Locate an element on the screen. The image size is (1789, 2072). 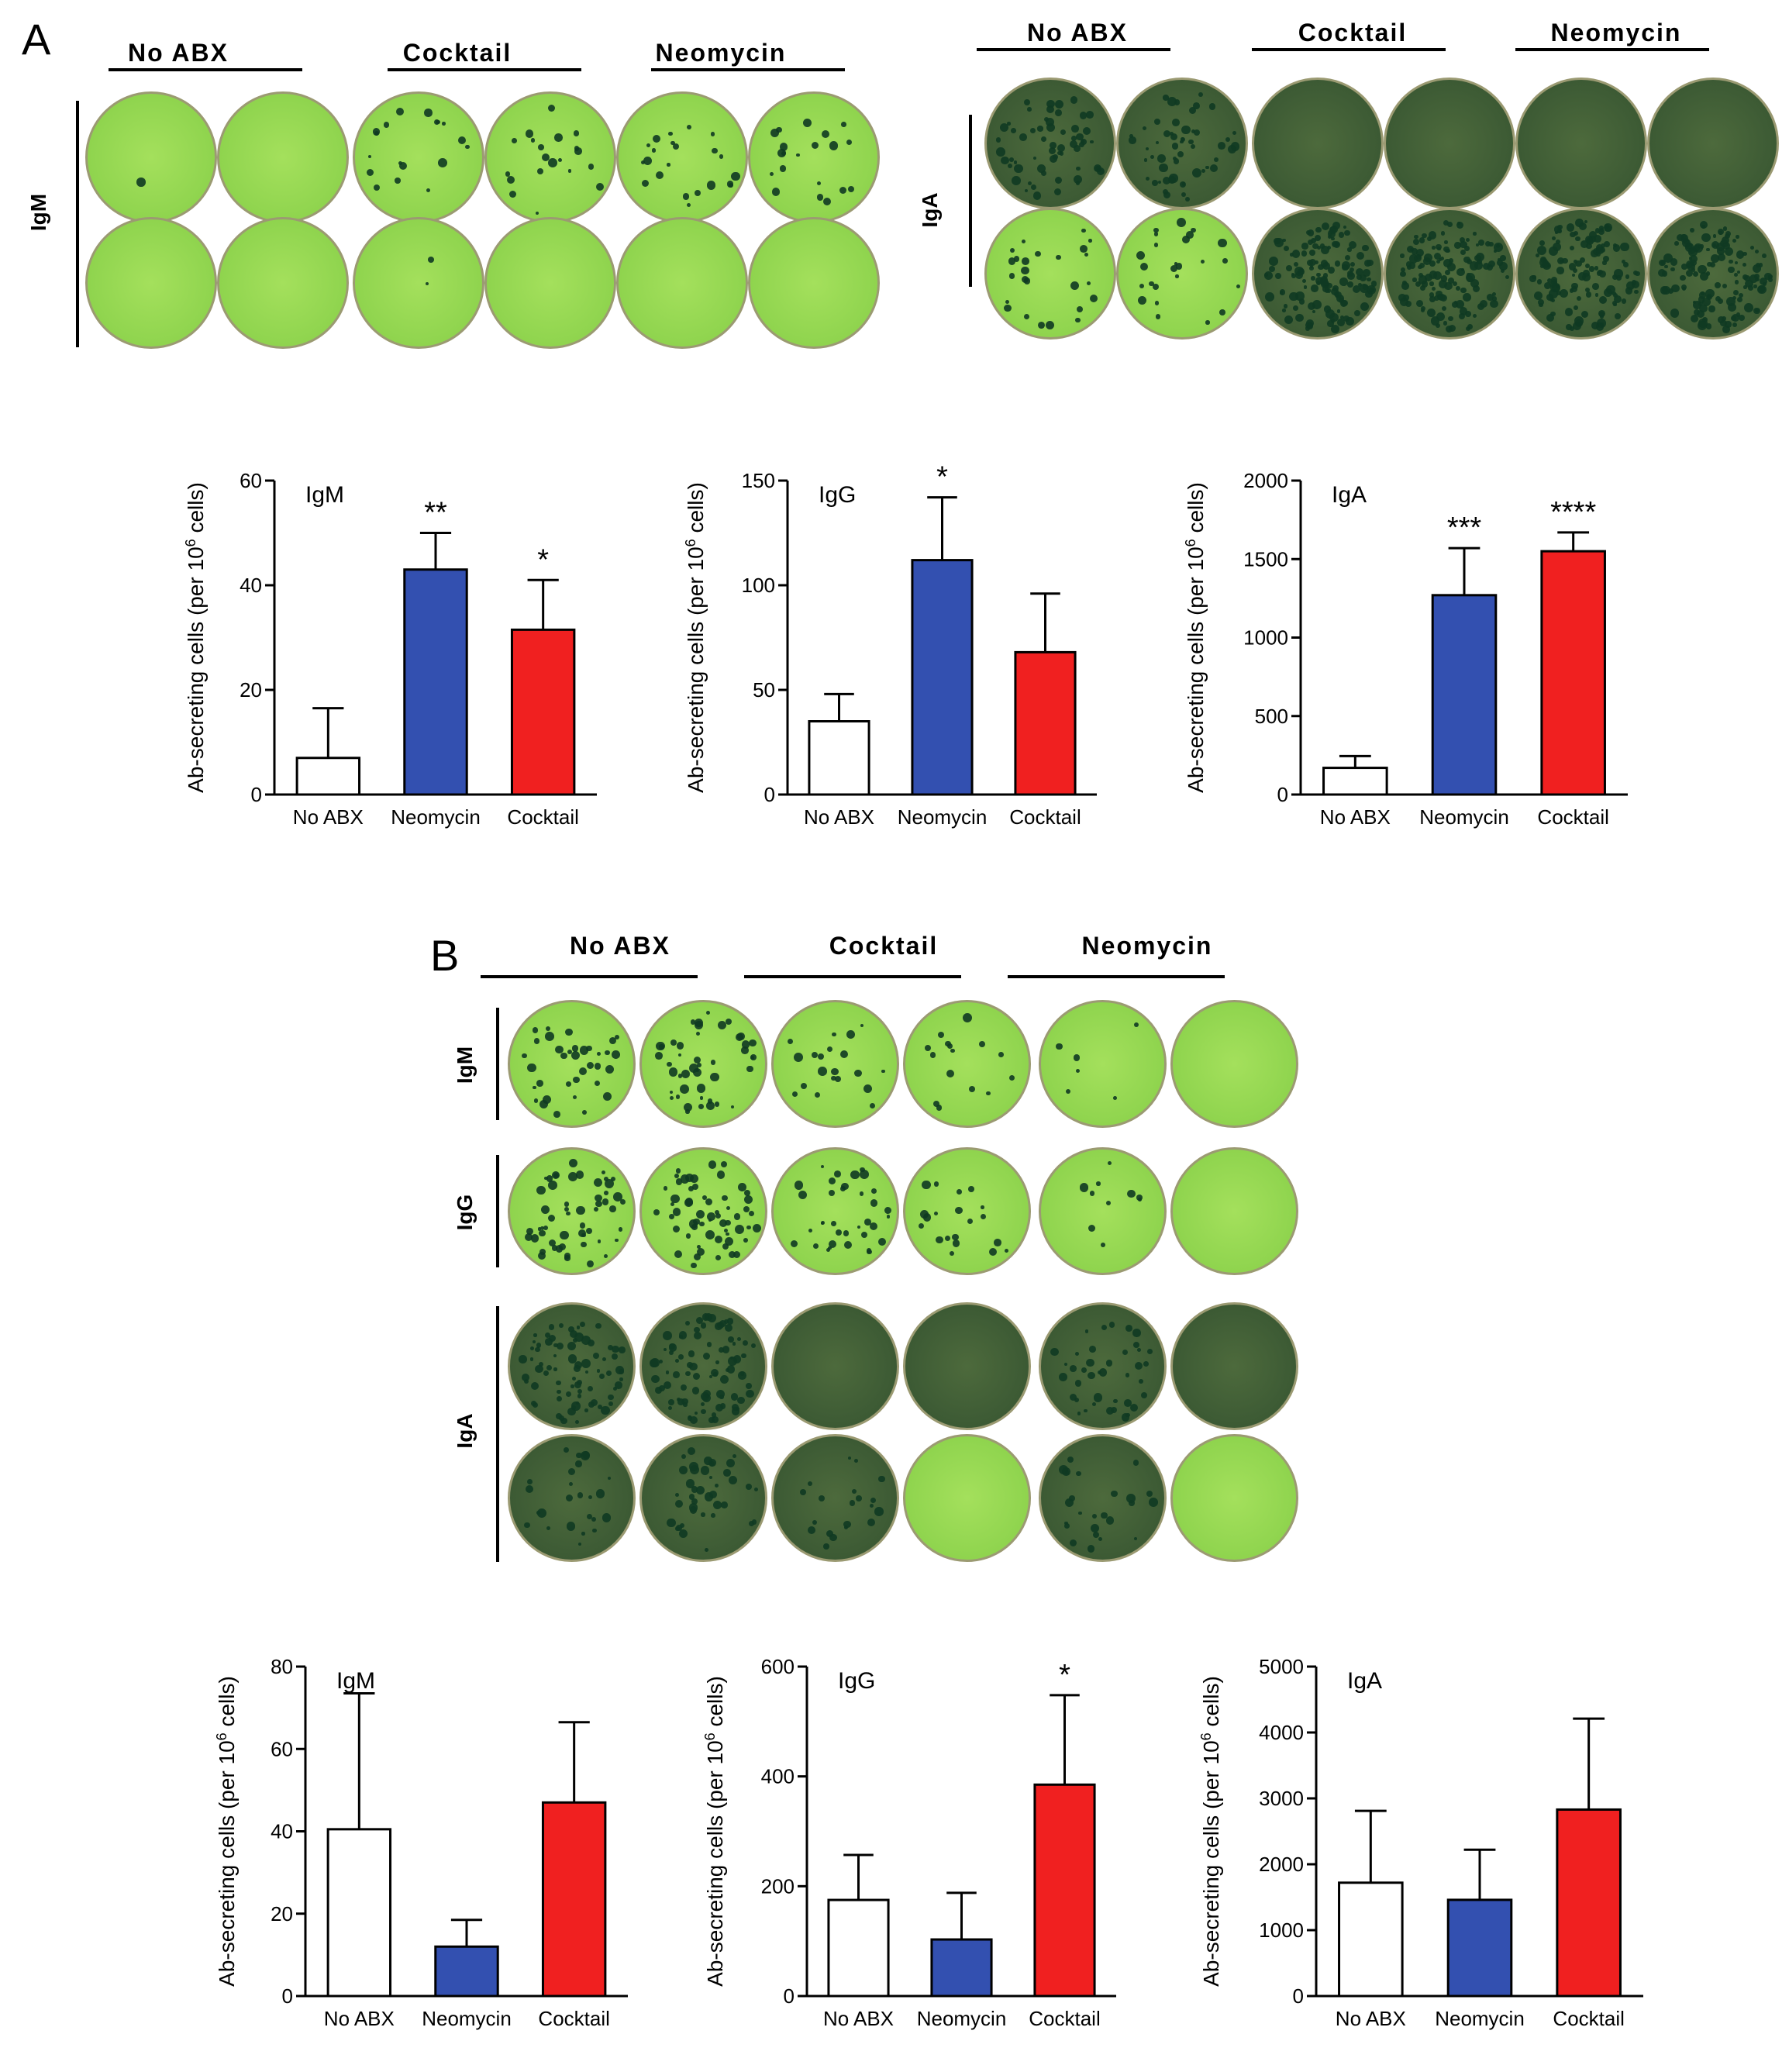
elispot-plate-a-igm: No ABX Cocktail Neomycin IgM is located at coordinates (458, 178).